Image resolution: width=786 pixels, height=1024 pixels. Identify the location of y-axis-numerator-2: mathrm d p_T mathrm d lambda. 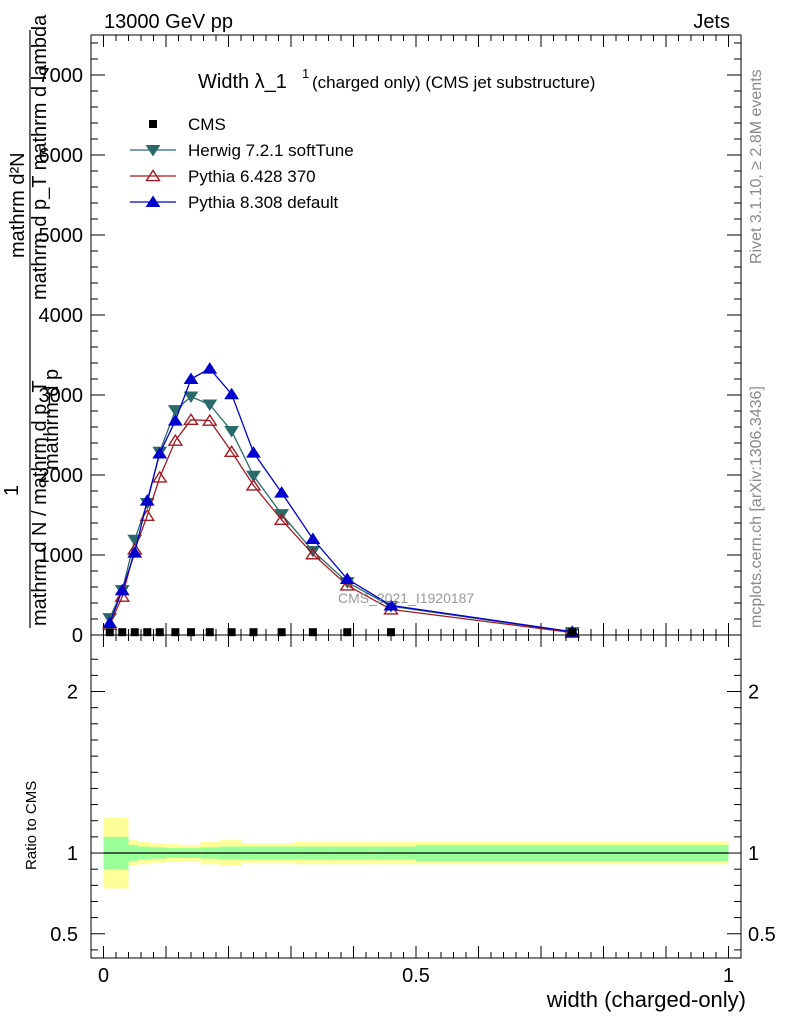
(40, 157).